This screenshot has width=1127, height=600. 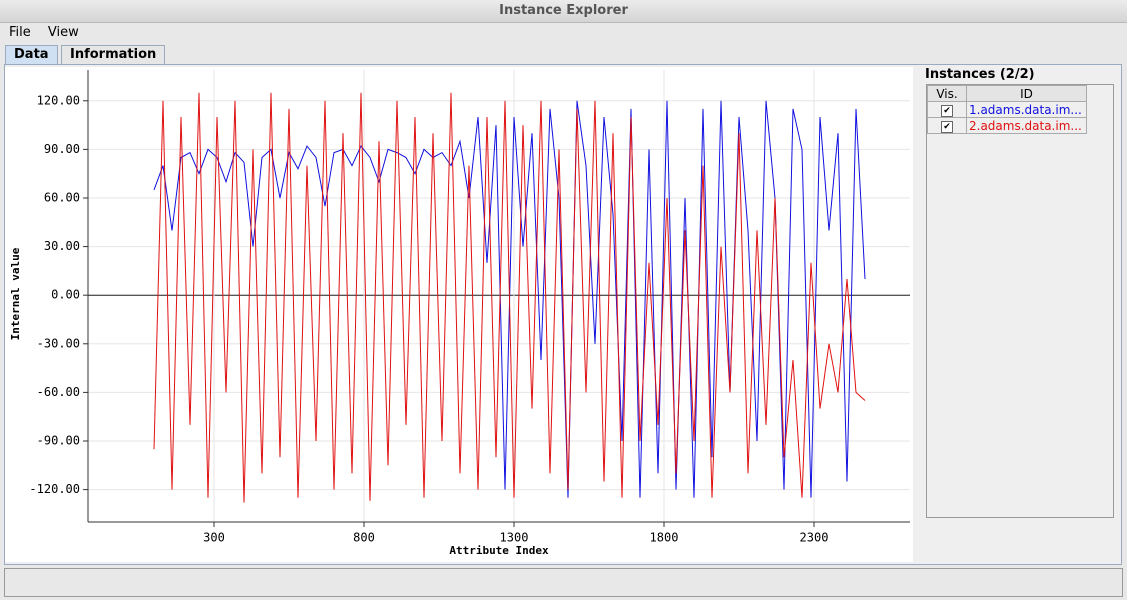 I want to click on y-tick-label: 120.00, so click(x=58, y=100).